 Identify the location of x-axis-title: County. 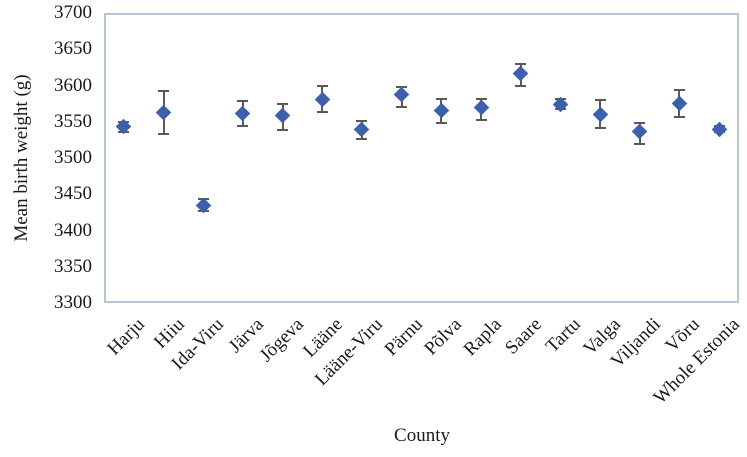
(422, 435).